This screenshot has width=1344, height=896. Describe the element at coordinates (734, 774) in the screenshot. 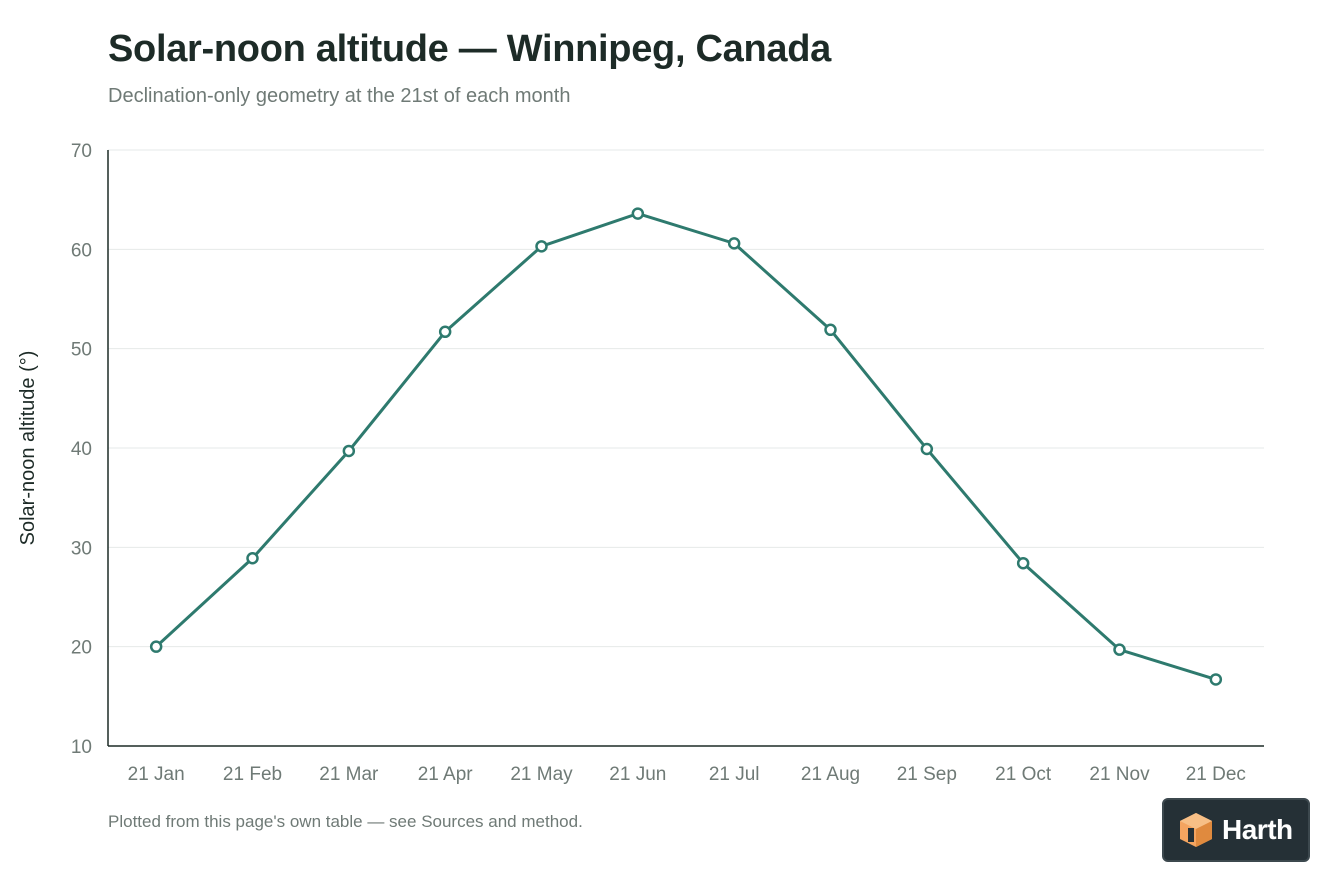

I see `x-tick-label: 21 Jul` at that location.